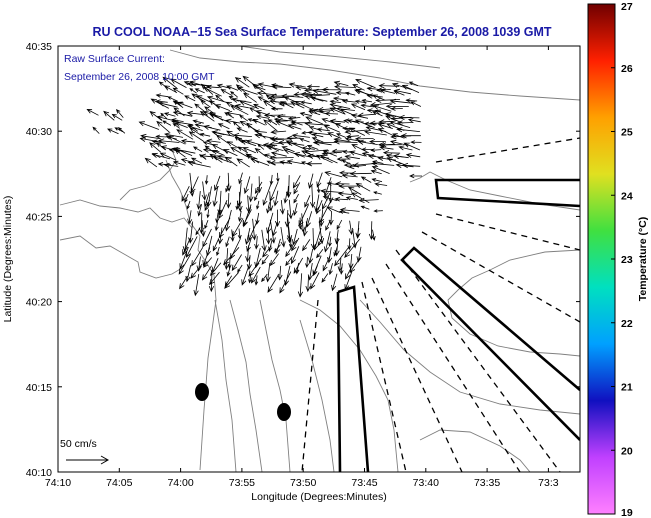 This screenshot has width=651, height=518. Describe the element at coordinates (39, 303) in the screenshot. I see `y-tick-label: 40:20` at that location.